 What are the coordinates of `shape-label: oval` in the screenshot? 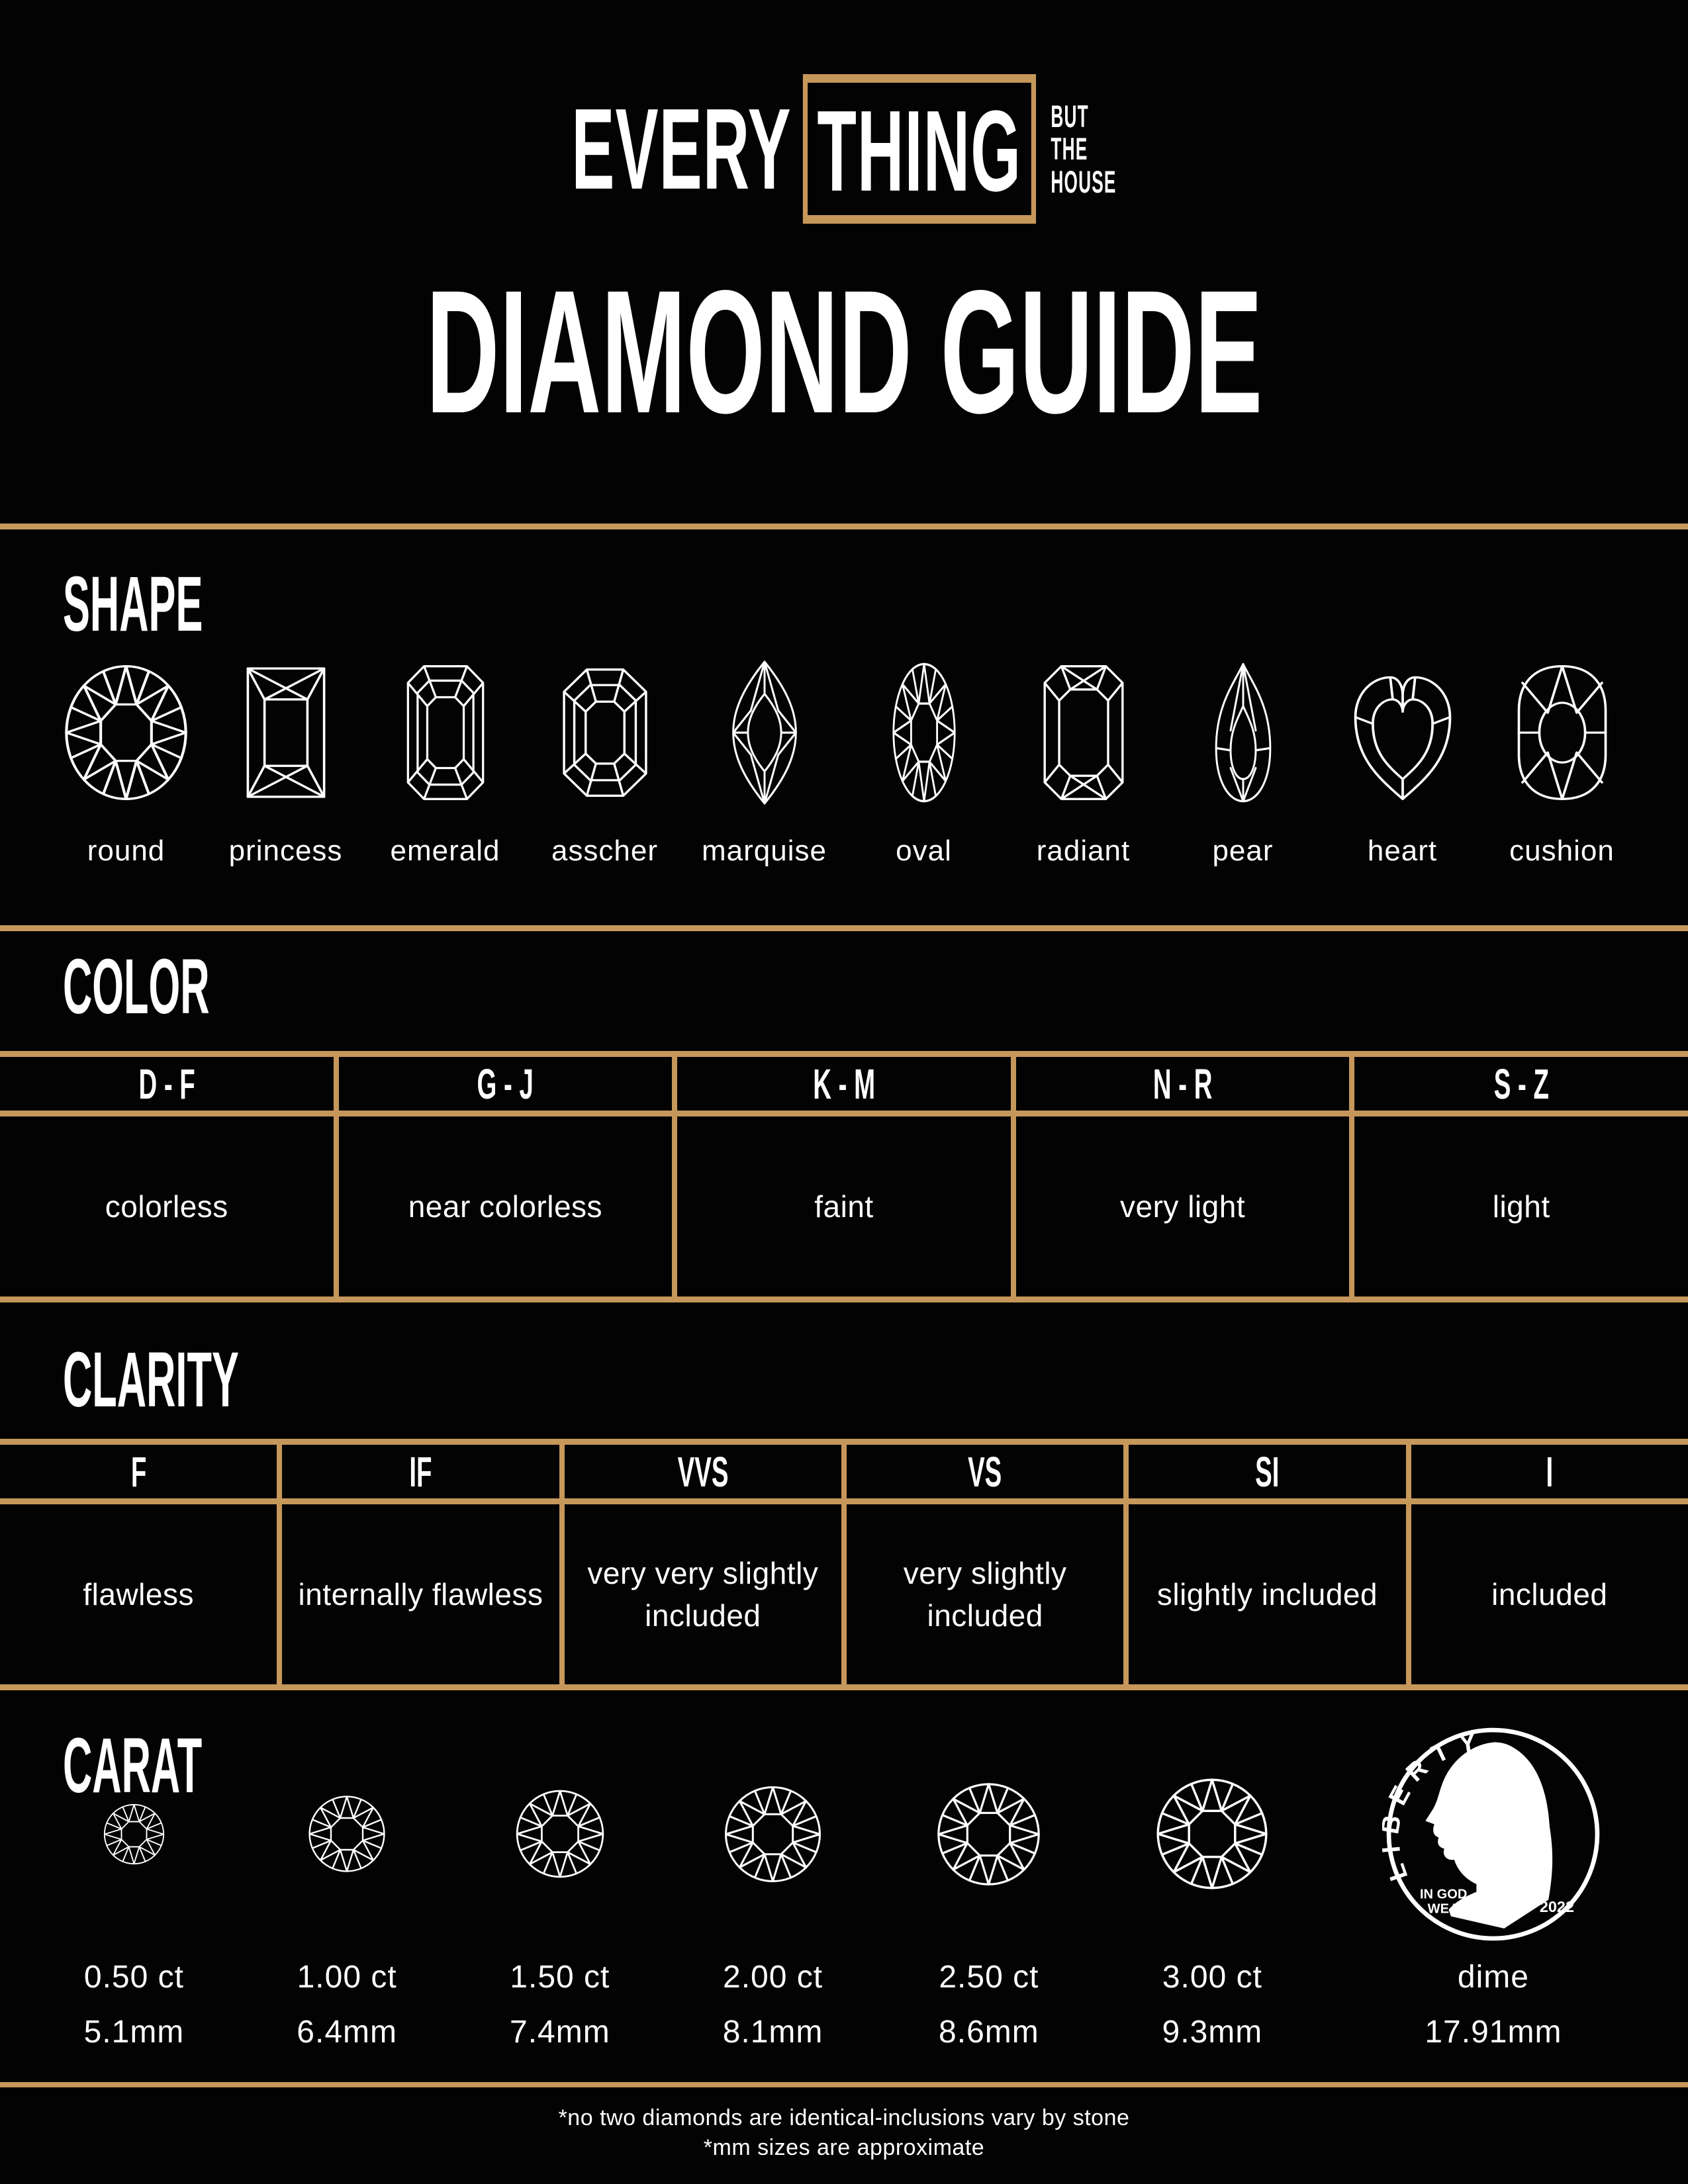 It's located at (924, 851).